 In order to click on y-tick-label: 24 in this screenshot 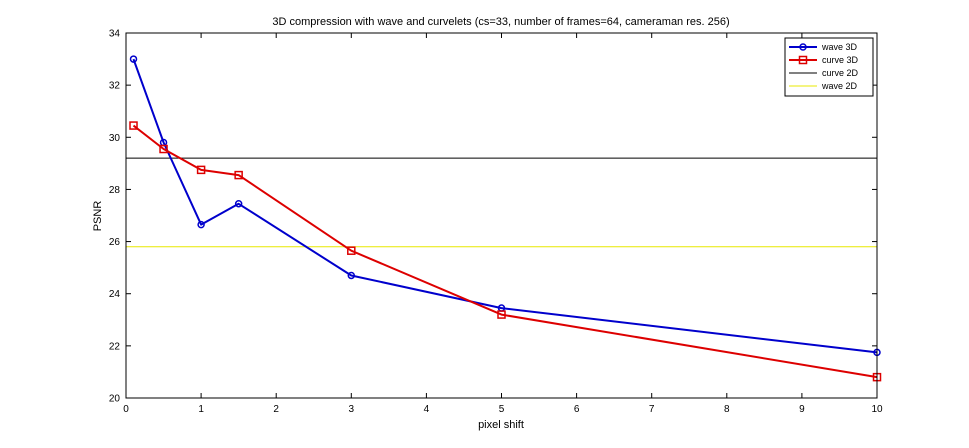, I will do `click(115, 294)`.